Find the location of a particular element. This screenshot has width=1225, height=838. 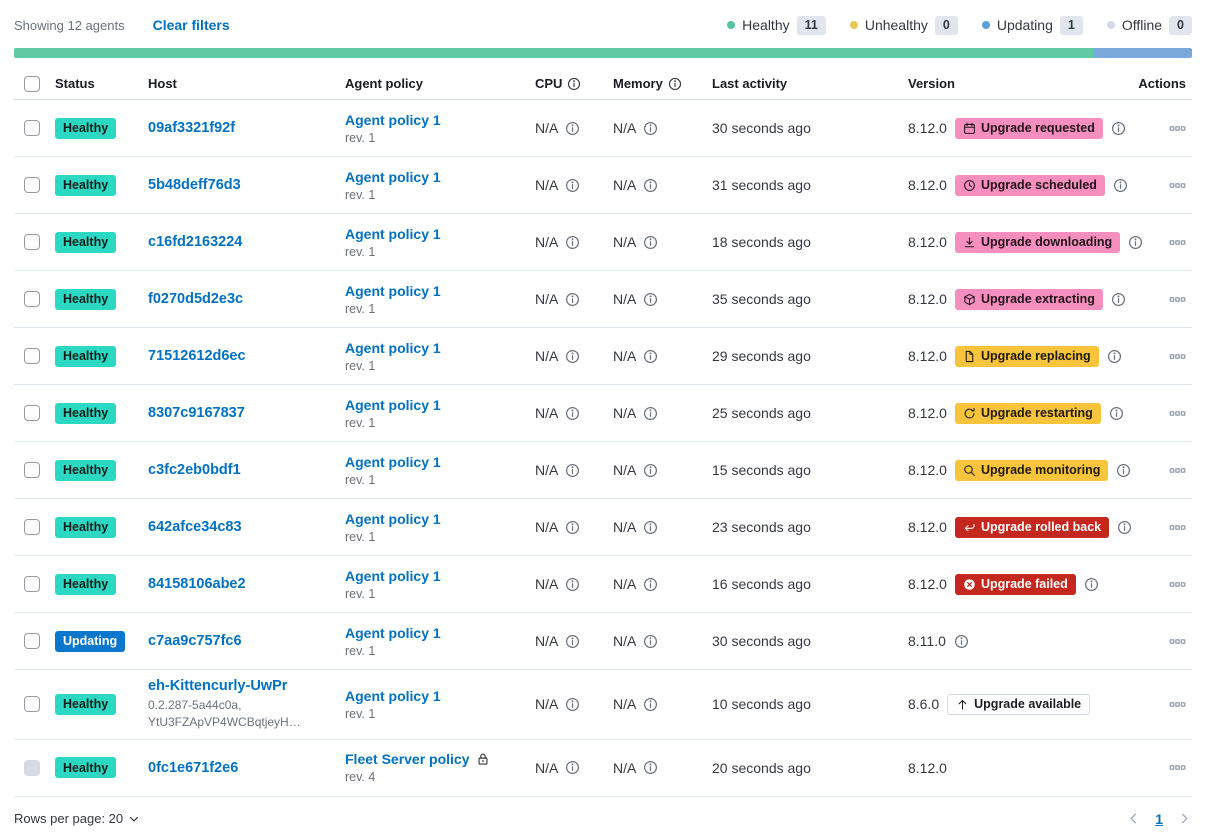

host-link: eh-Kittencurly-UwPr is located at coordinates (218, 686).